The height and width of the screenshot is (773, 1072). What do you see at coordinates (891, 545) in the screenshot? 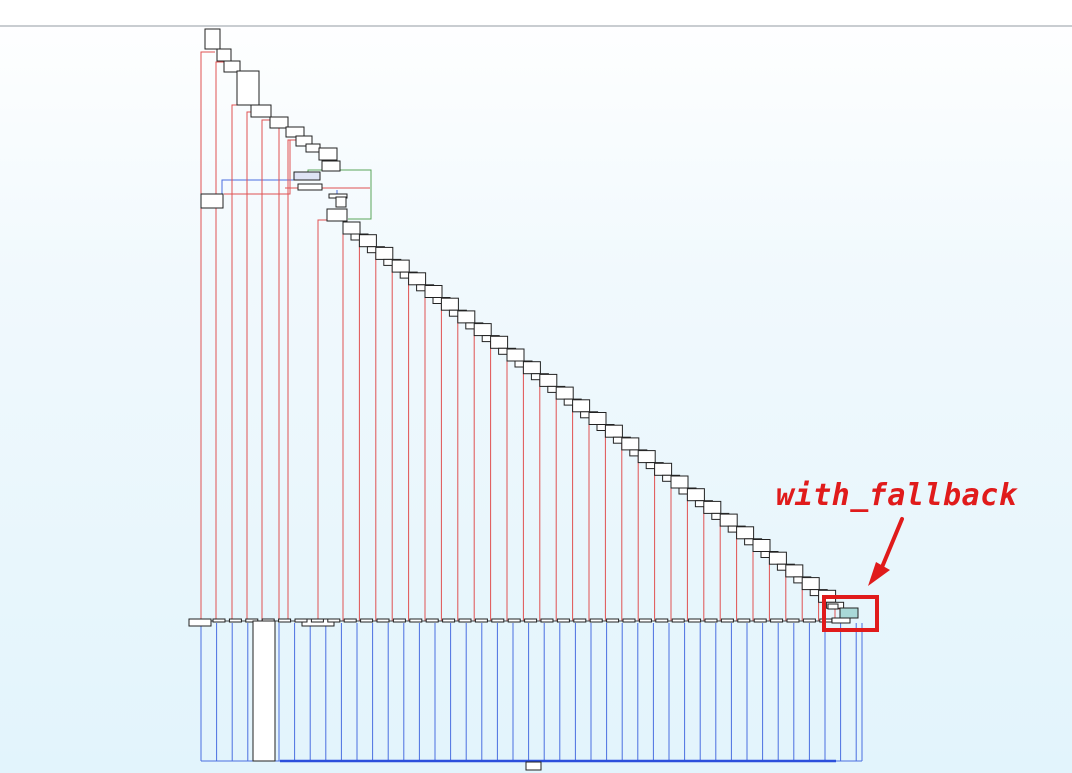
I see `callout-arrow-shaft` at bounding box center [891, 545].